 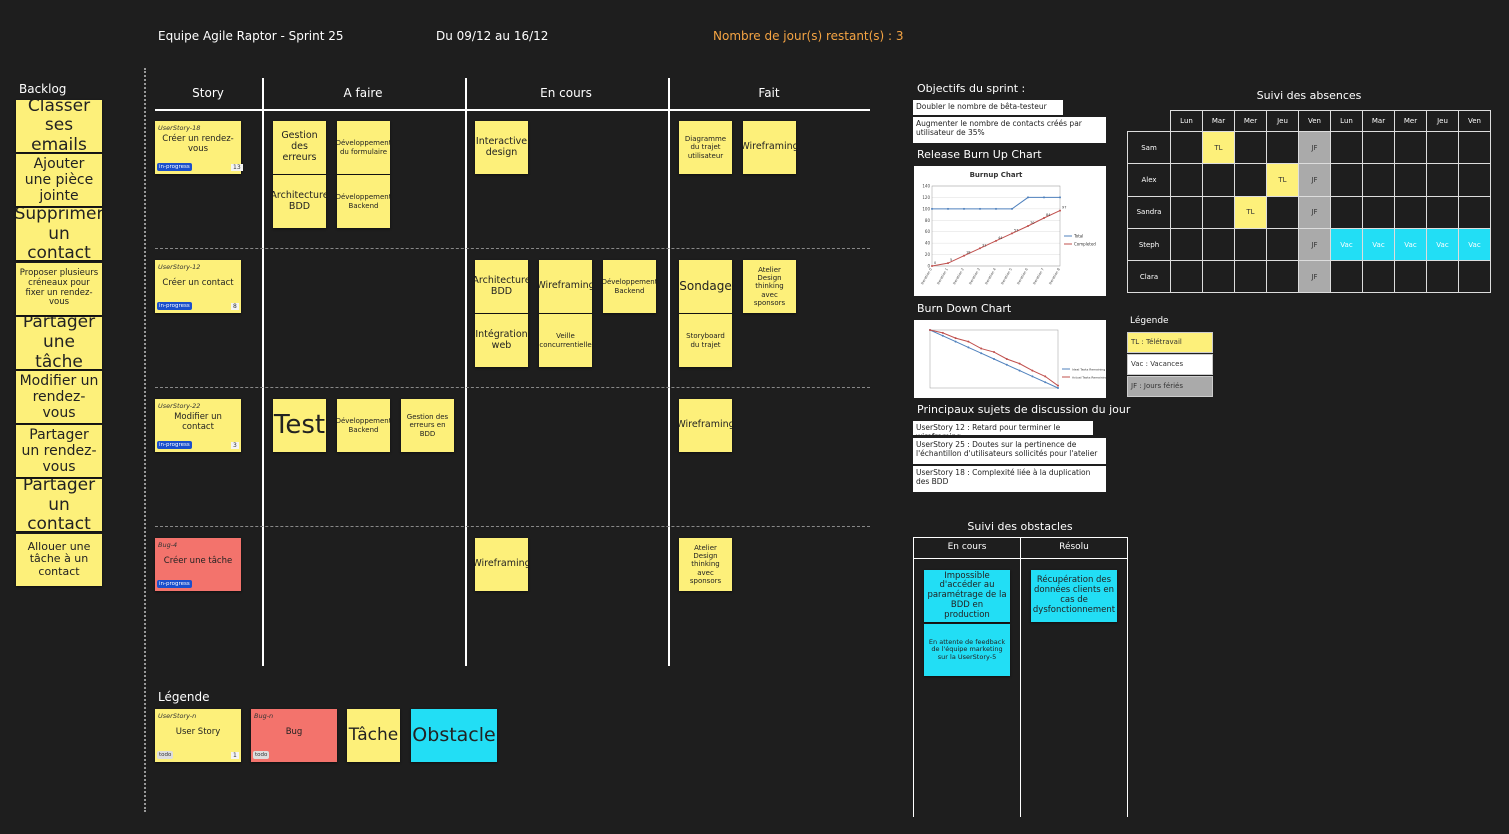 What do you see at coordinates (1149, 148) in the screenshot?
I see `person-name: Sam` at bounding box center [1149, 148].